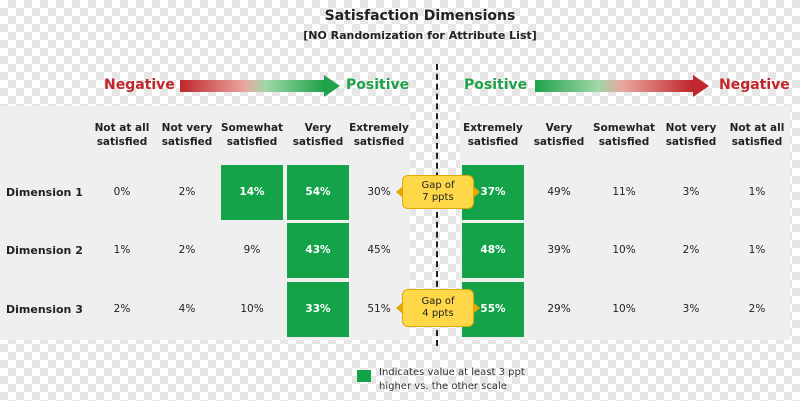  What do you see at coordinates (691, 250) in the screenshot?
I see `right-cell-r2-c4: 2%` at bounding box center [691, 250].